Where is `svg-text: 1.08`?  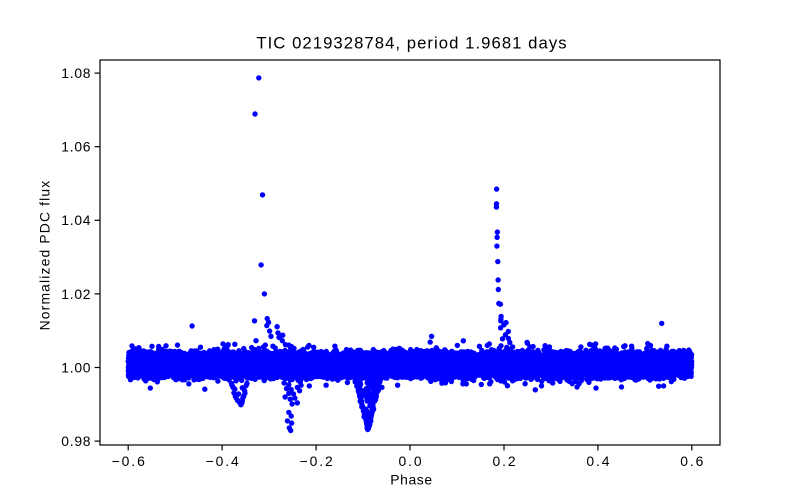 svg-text: 1.08 is located at coordinates (76, 73).